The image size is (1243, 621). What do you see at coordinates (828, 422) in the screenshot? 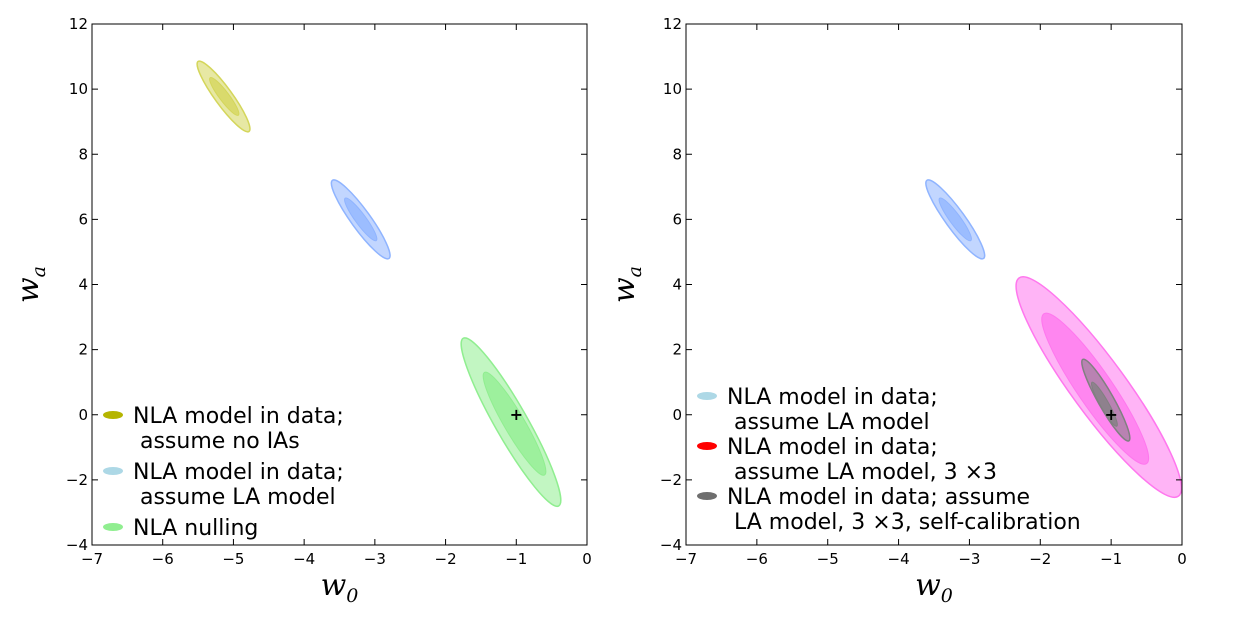
I see `legend-label-0: assume LA model` at bounding box center [828, 422].